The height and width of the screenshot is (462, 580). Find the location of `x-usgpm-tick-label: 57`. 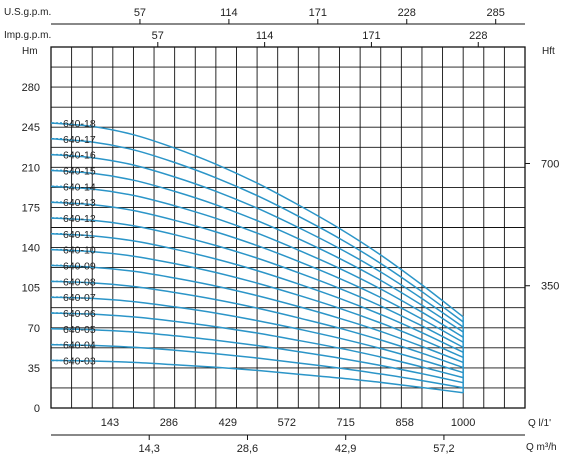

x-usgpm-tick-label: 57 is located at coordinates (140, 13).